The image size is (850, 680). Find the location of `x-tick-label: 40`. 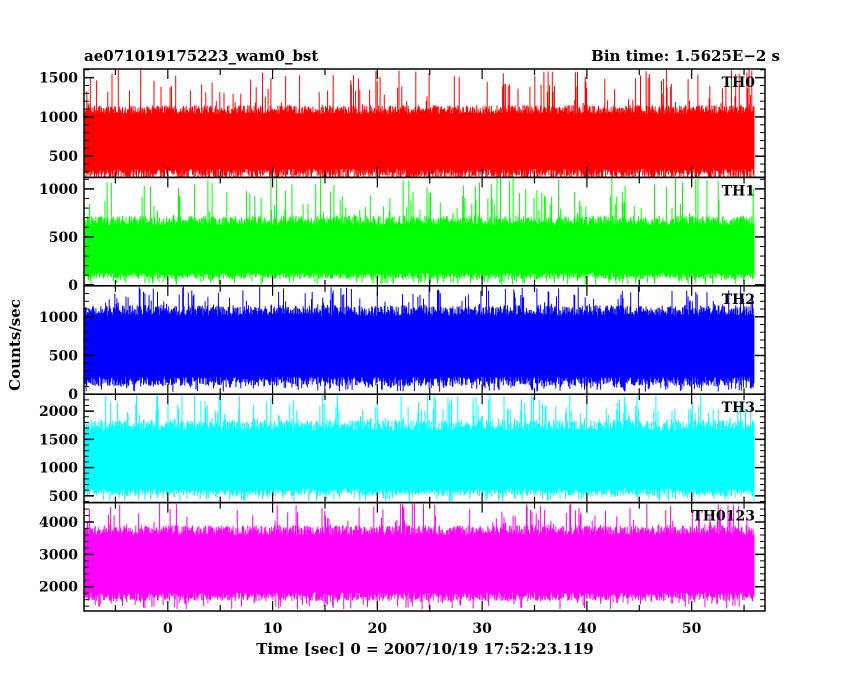

x-tick-label: 40 is located at coordinates (587, 629).